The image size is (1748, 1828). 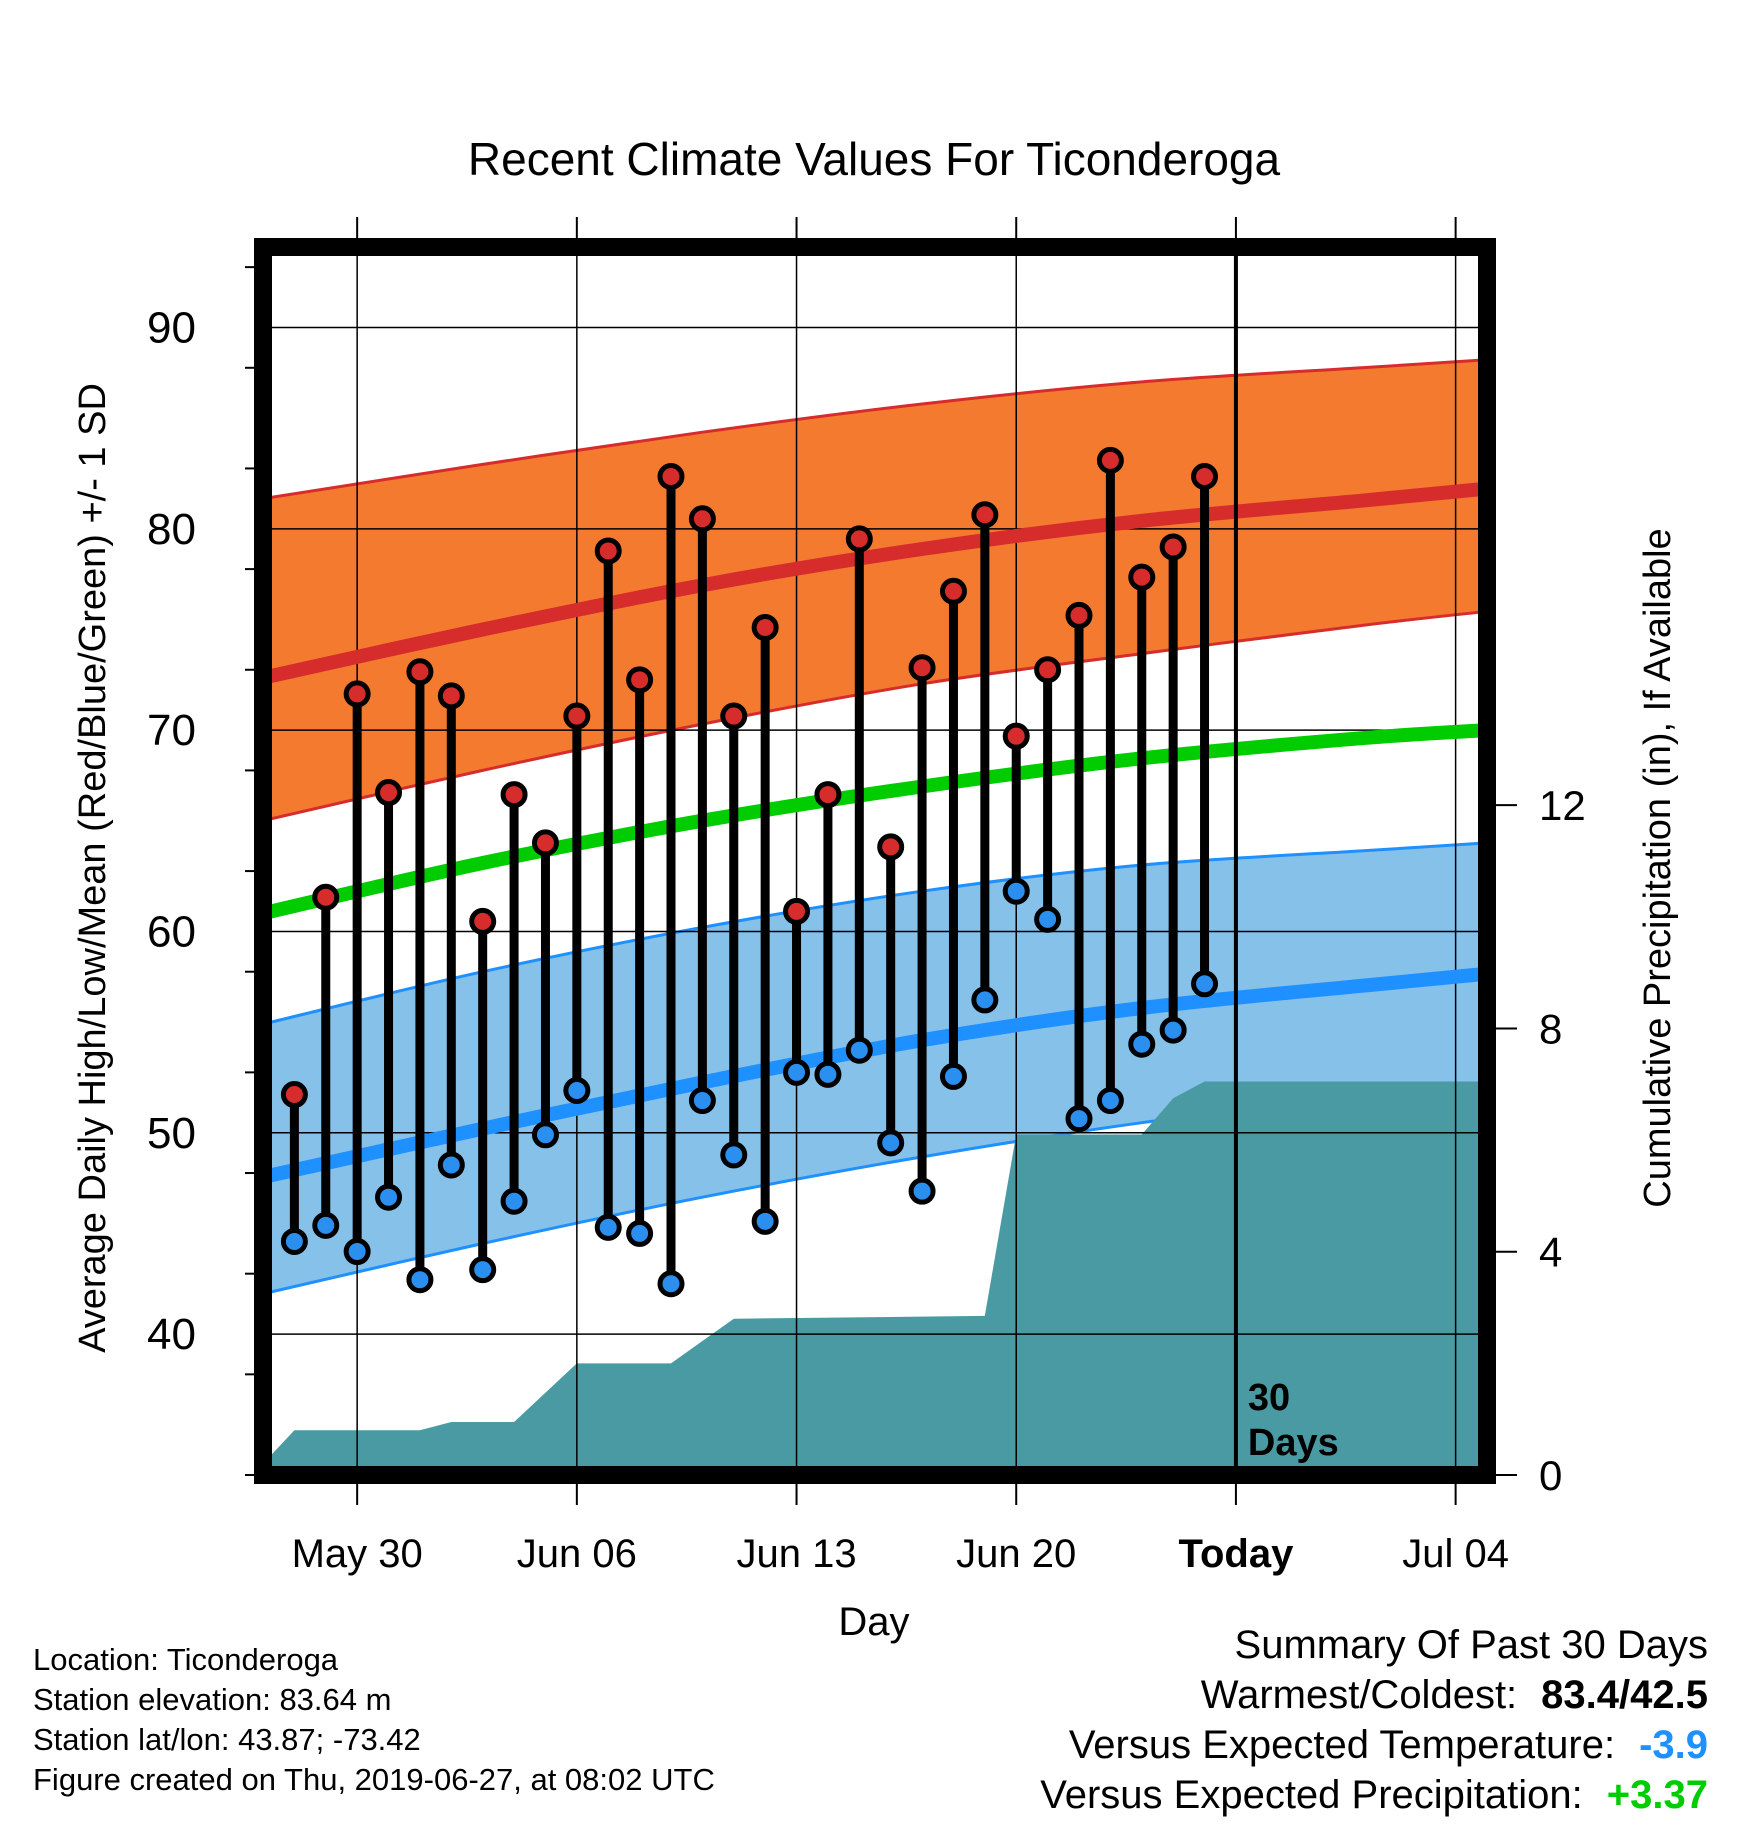 I want to click on precip-label: Versus Expected Precipitation:, so click(x=1311, y=1795).